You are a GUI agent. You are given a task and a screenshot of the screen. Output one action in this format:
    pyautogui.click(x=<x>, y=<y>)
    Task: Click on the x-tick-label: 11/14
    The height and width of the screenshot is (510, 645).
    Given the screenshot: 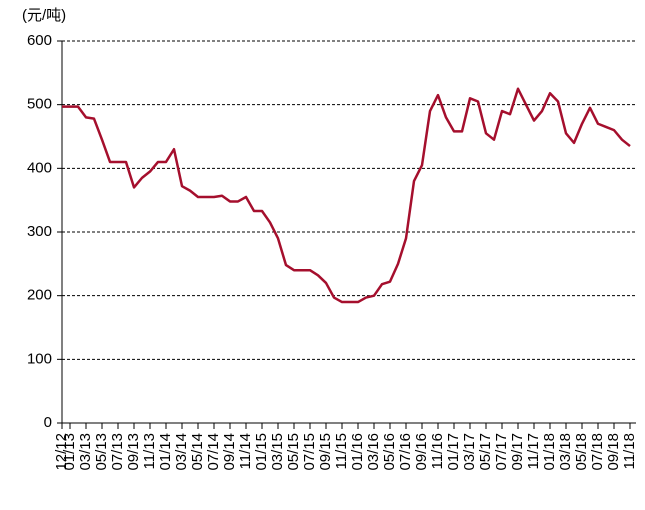 What is the action you would take?
    pyautogui.click(x=245, y=451)
    